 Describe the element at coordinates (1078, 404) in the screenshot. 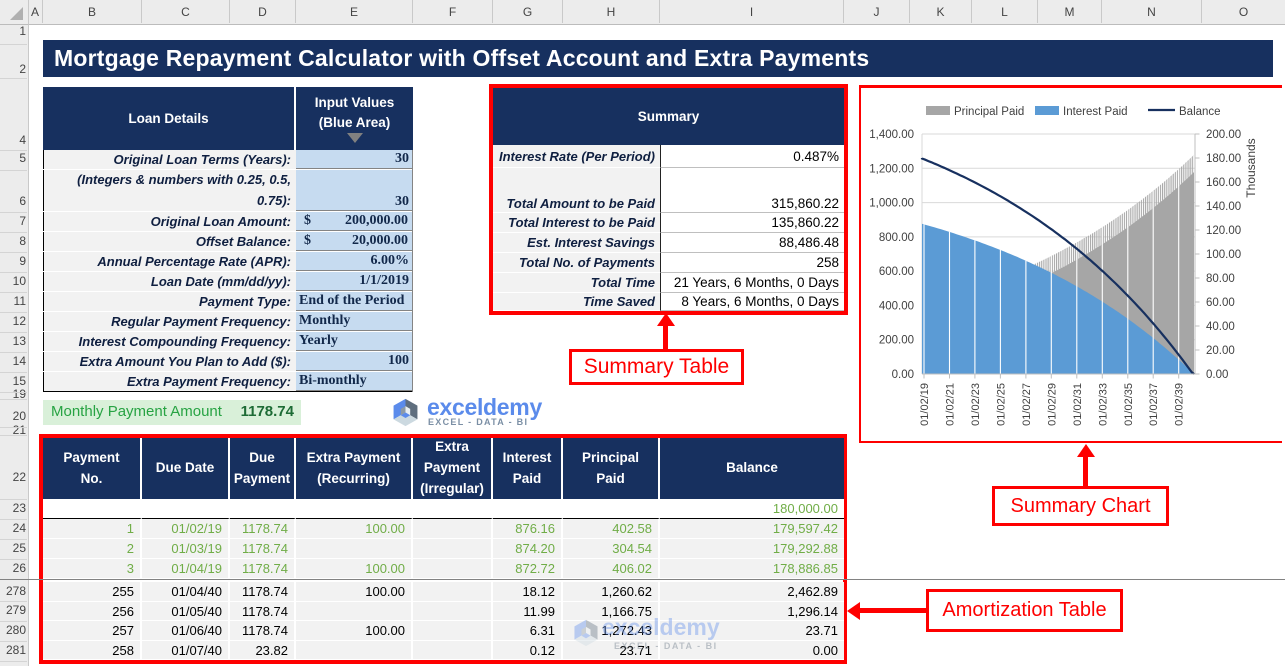

I see `svg-text: 01/02/31` at that location.